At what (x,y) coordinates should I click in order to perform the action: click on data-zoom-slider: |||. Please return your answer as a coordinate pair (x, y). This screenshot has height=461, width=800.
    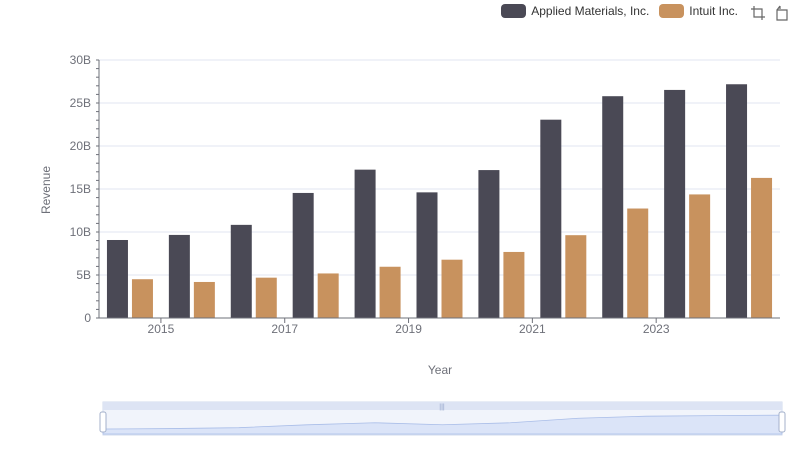
    Looking at the image, I should click on (442, 418).